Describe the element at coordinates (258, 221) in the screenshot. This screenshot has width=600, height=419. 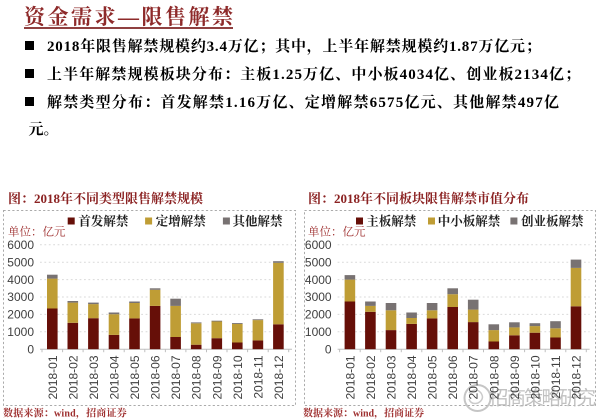
I see `svg-text: 其他解禁` at that location.